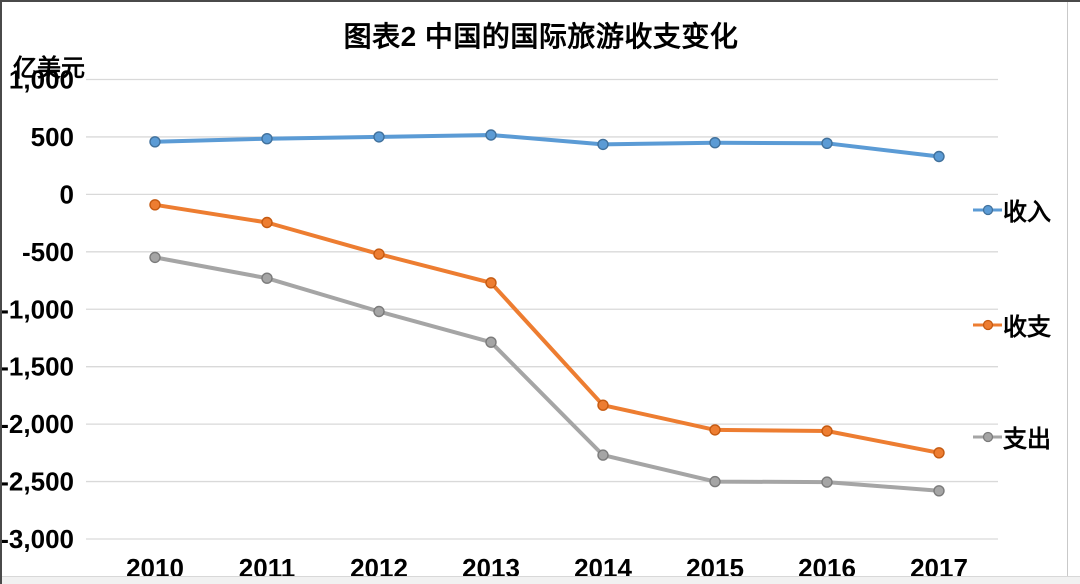  Describe the element at coordinates (541, 580) in the screenshot. I see `chart-bottom-strip` at that location.